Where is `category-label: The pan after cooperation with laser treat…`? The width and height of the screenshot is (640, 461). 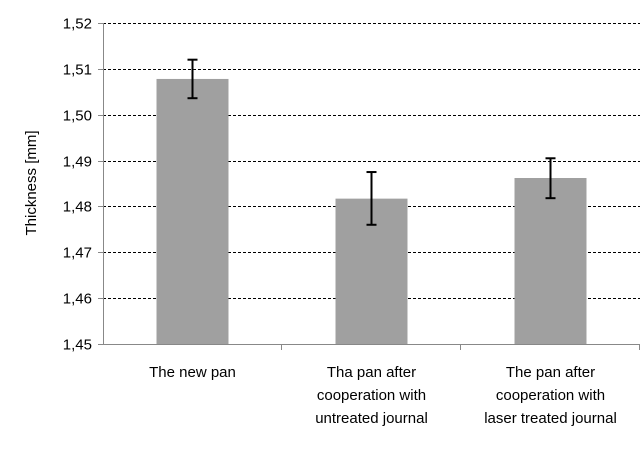 category-label: The pan after cooperation with laser treat… is located at coordinates (550, 395).